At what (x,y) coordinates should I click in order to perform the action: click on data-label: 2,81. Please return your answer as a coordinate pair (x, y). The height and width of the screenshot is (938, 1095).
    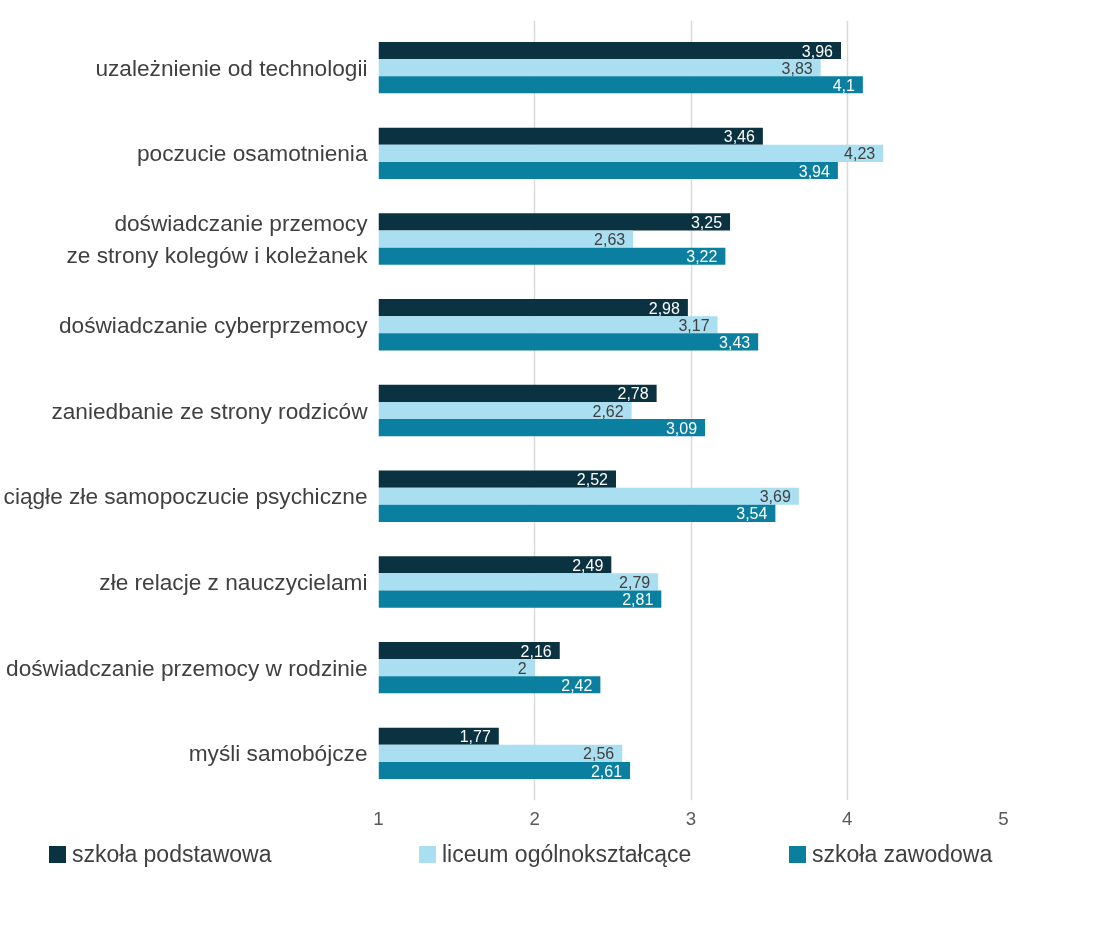
    Looking at the image, I should click on (638, 600).